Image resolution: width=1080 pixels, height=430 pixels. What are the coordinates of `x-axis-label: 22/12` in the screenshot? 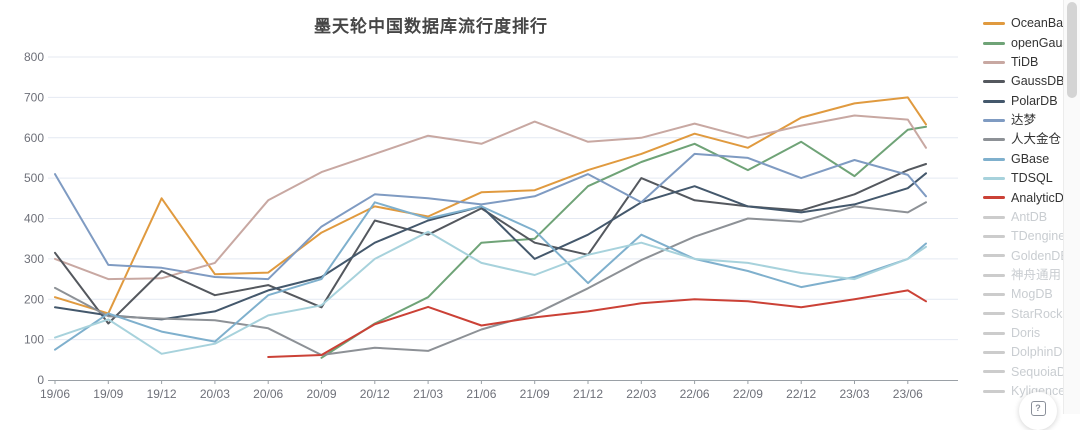 It's located at (801, 394).